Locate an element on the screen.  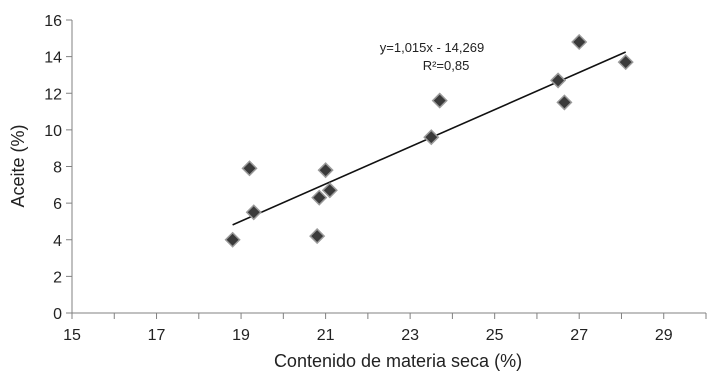
r-squared-label: R²=0,85 is located at coordinates (446, 65).